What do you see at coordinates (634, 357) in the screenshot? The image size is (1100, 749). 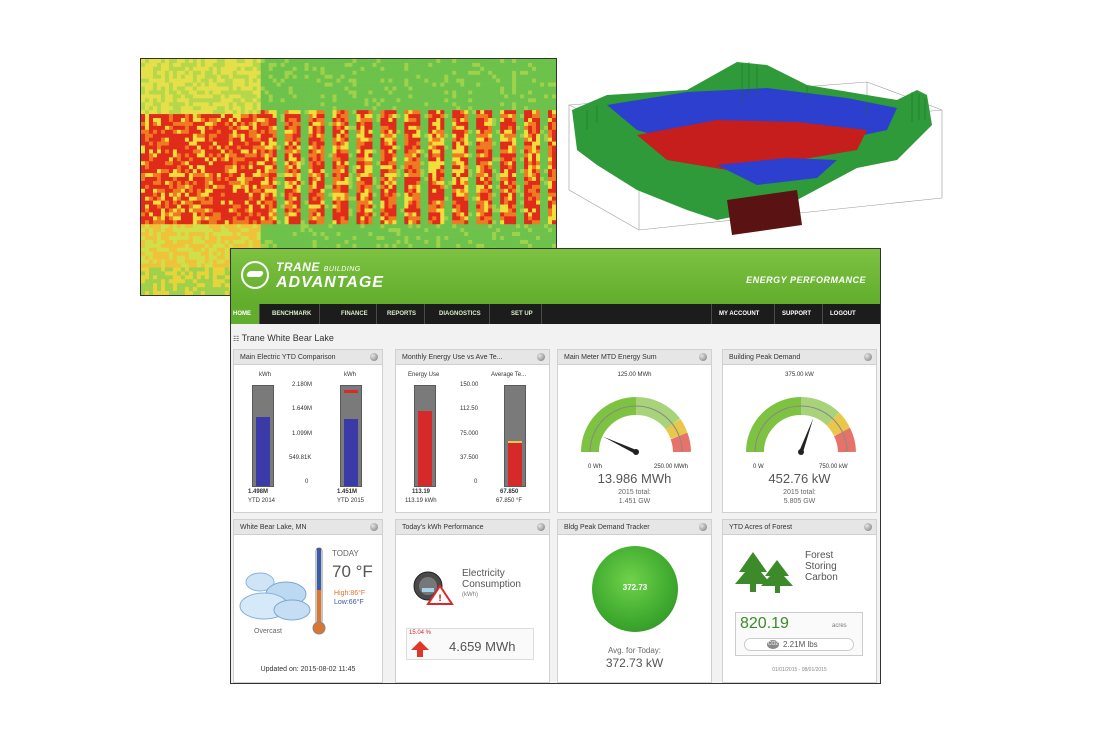 I see `tile-title: Main Meter MTD Energy Sum` at bounding box center [634, 357].